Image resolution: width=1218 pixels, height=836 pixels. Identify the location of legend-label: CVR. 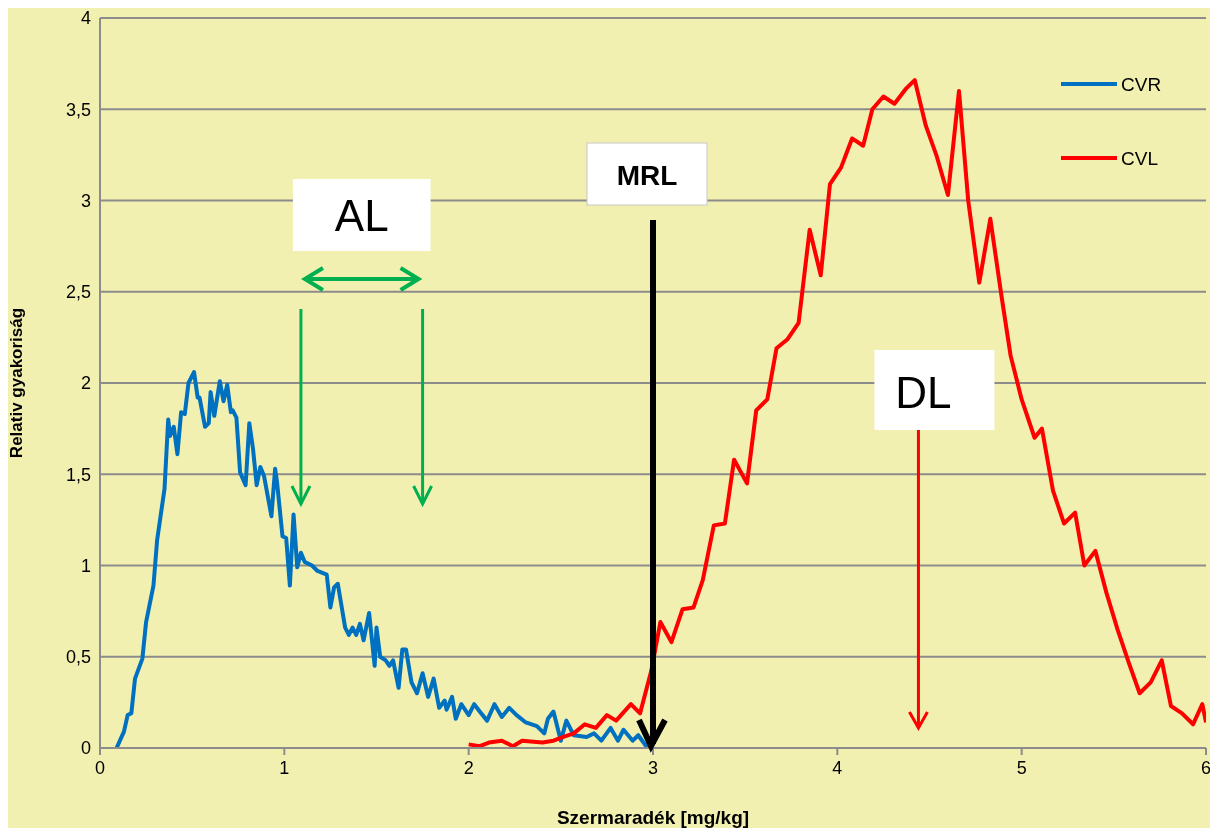
(1141, 84).